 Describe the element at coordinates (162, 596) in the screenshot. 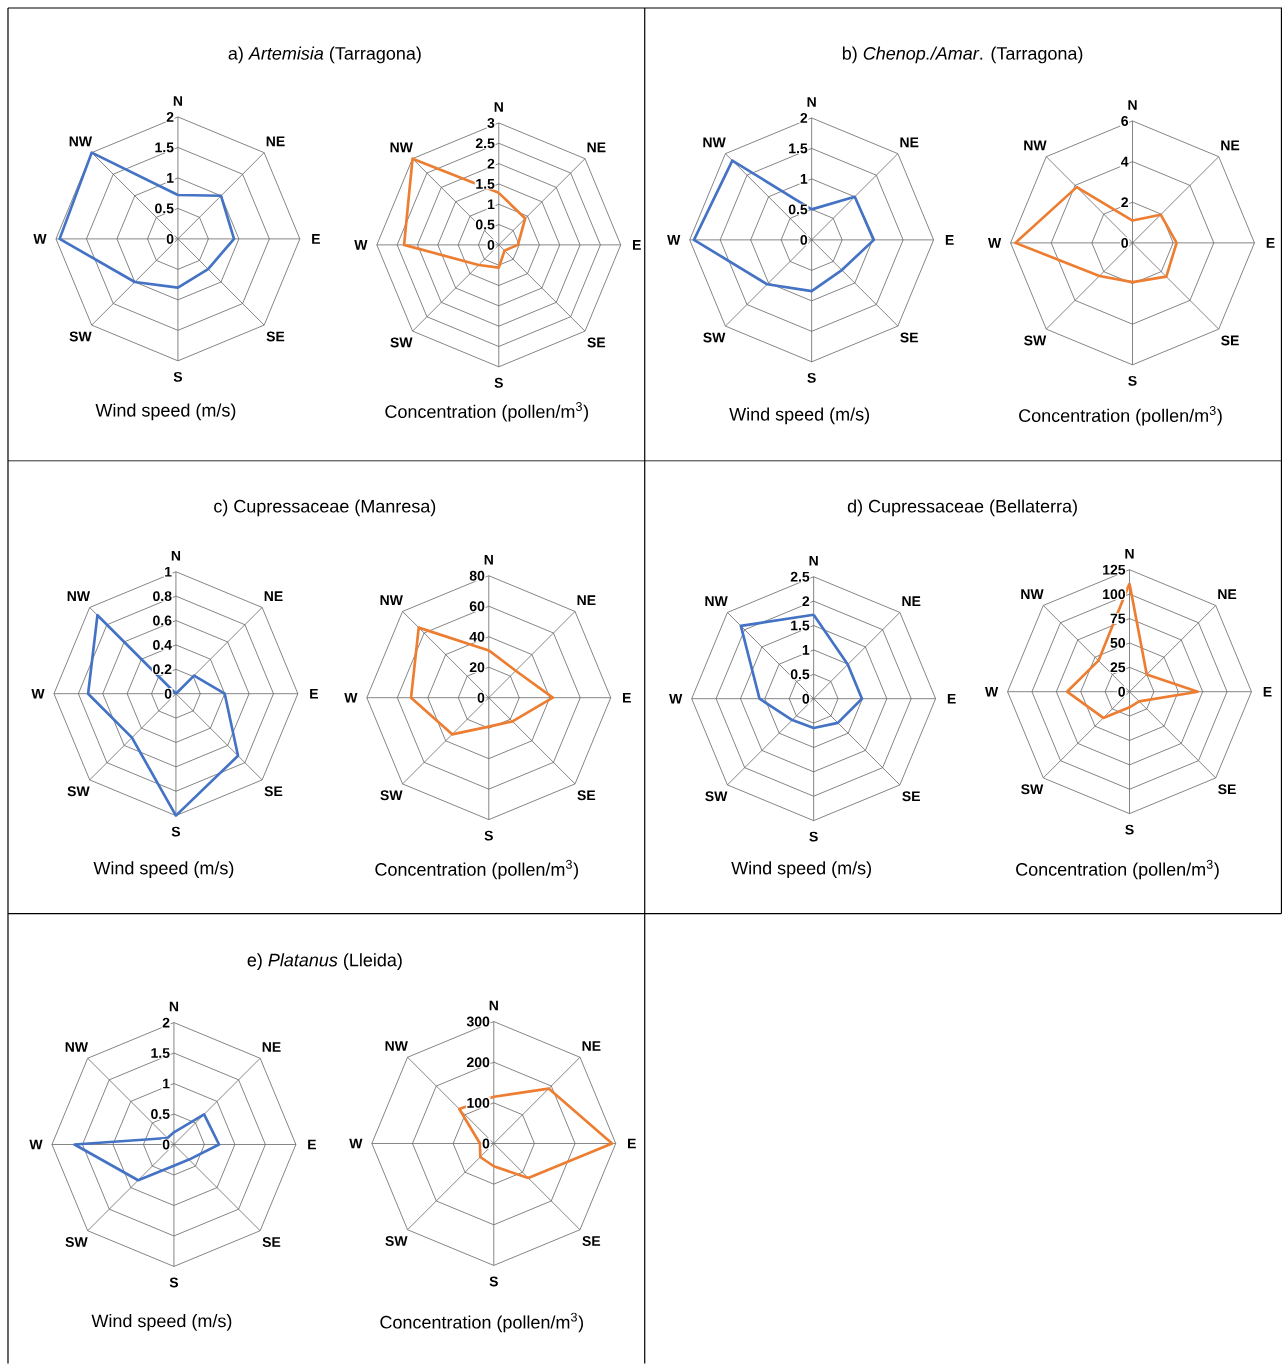

I see `y-tick-label: 0.8` at that location.